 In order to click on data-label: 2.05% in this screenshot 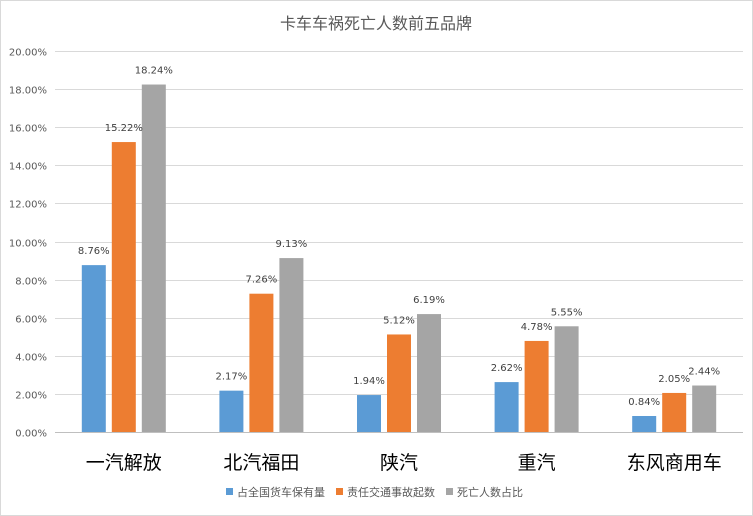, I will do `click(674, 379)`.